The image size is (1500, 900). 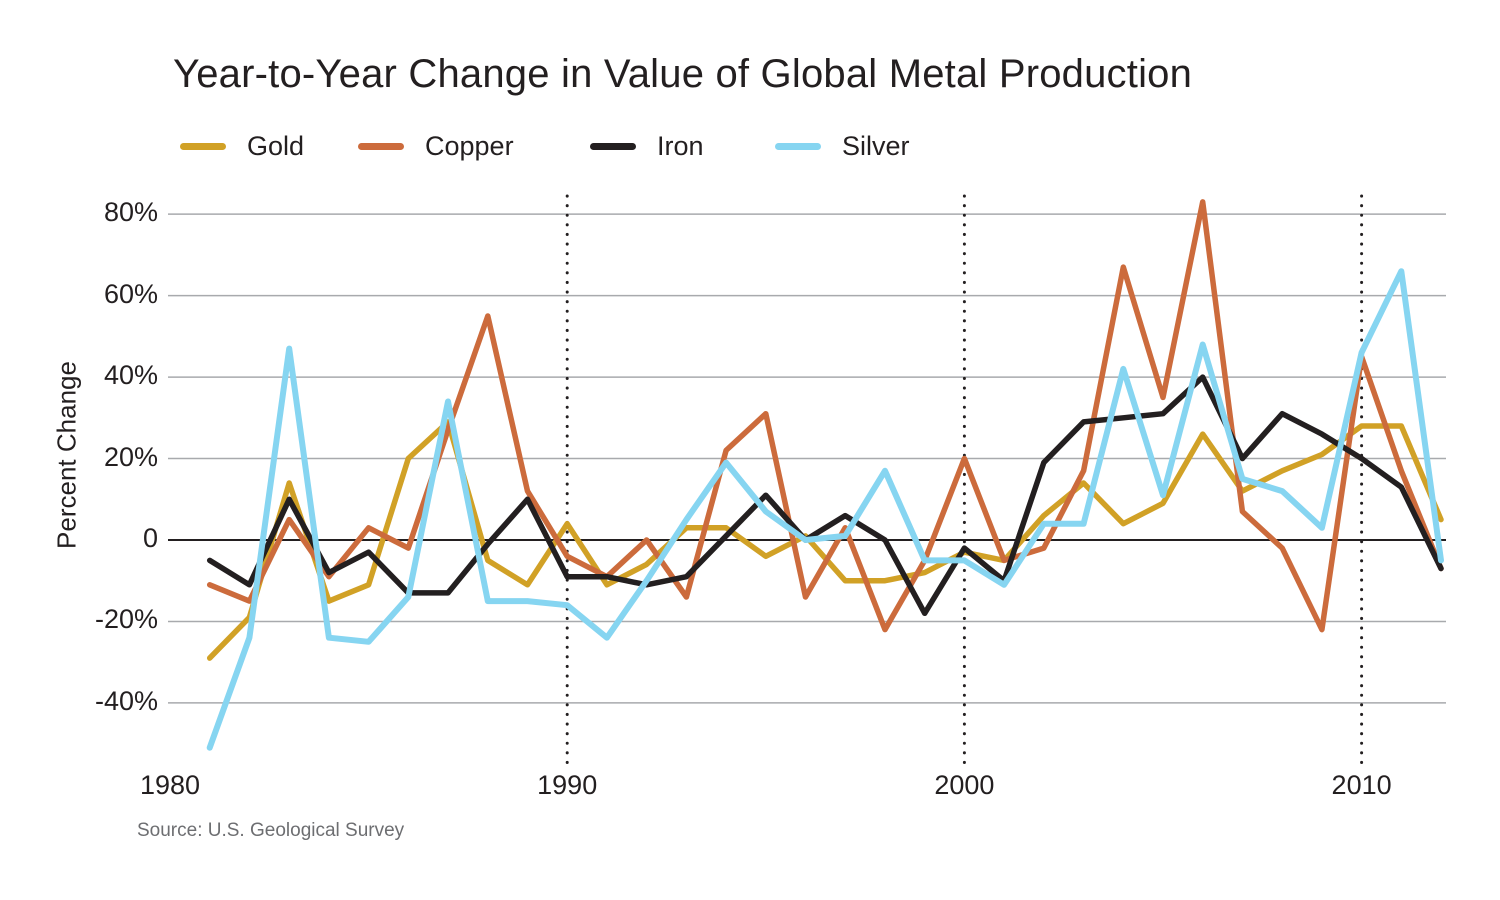 I want to click on copper-swatch-icon, so click(x=381, y=146).